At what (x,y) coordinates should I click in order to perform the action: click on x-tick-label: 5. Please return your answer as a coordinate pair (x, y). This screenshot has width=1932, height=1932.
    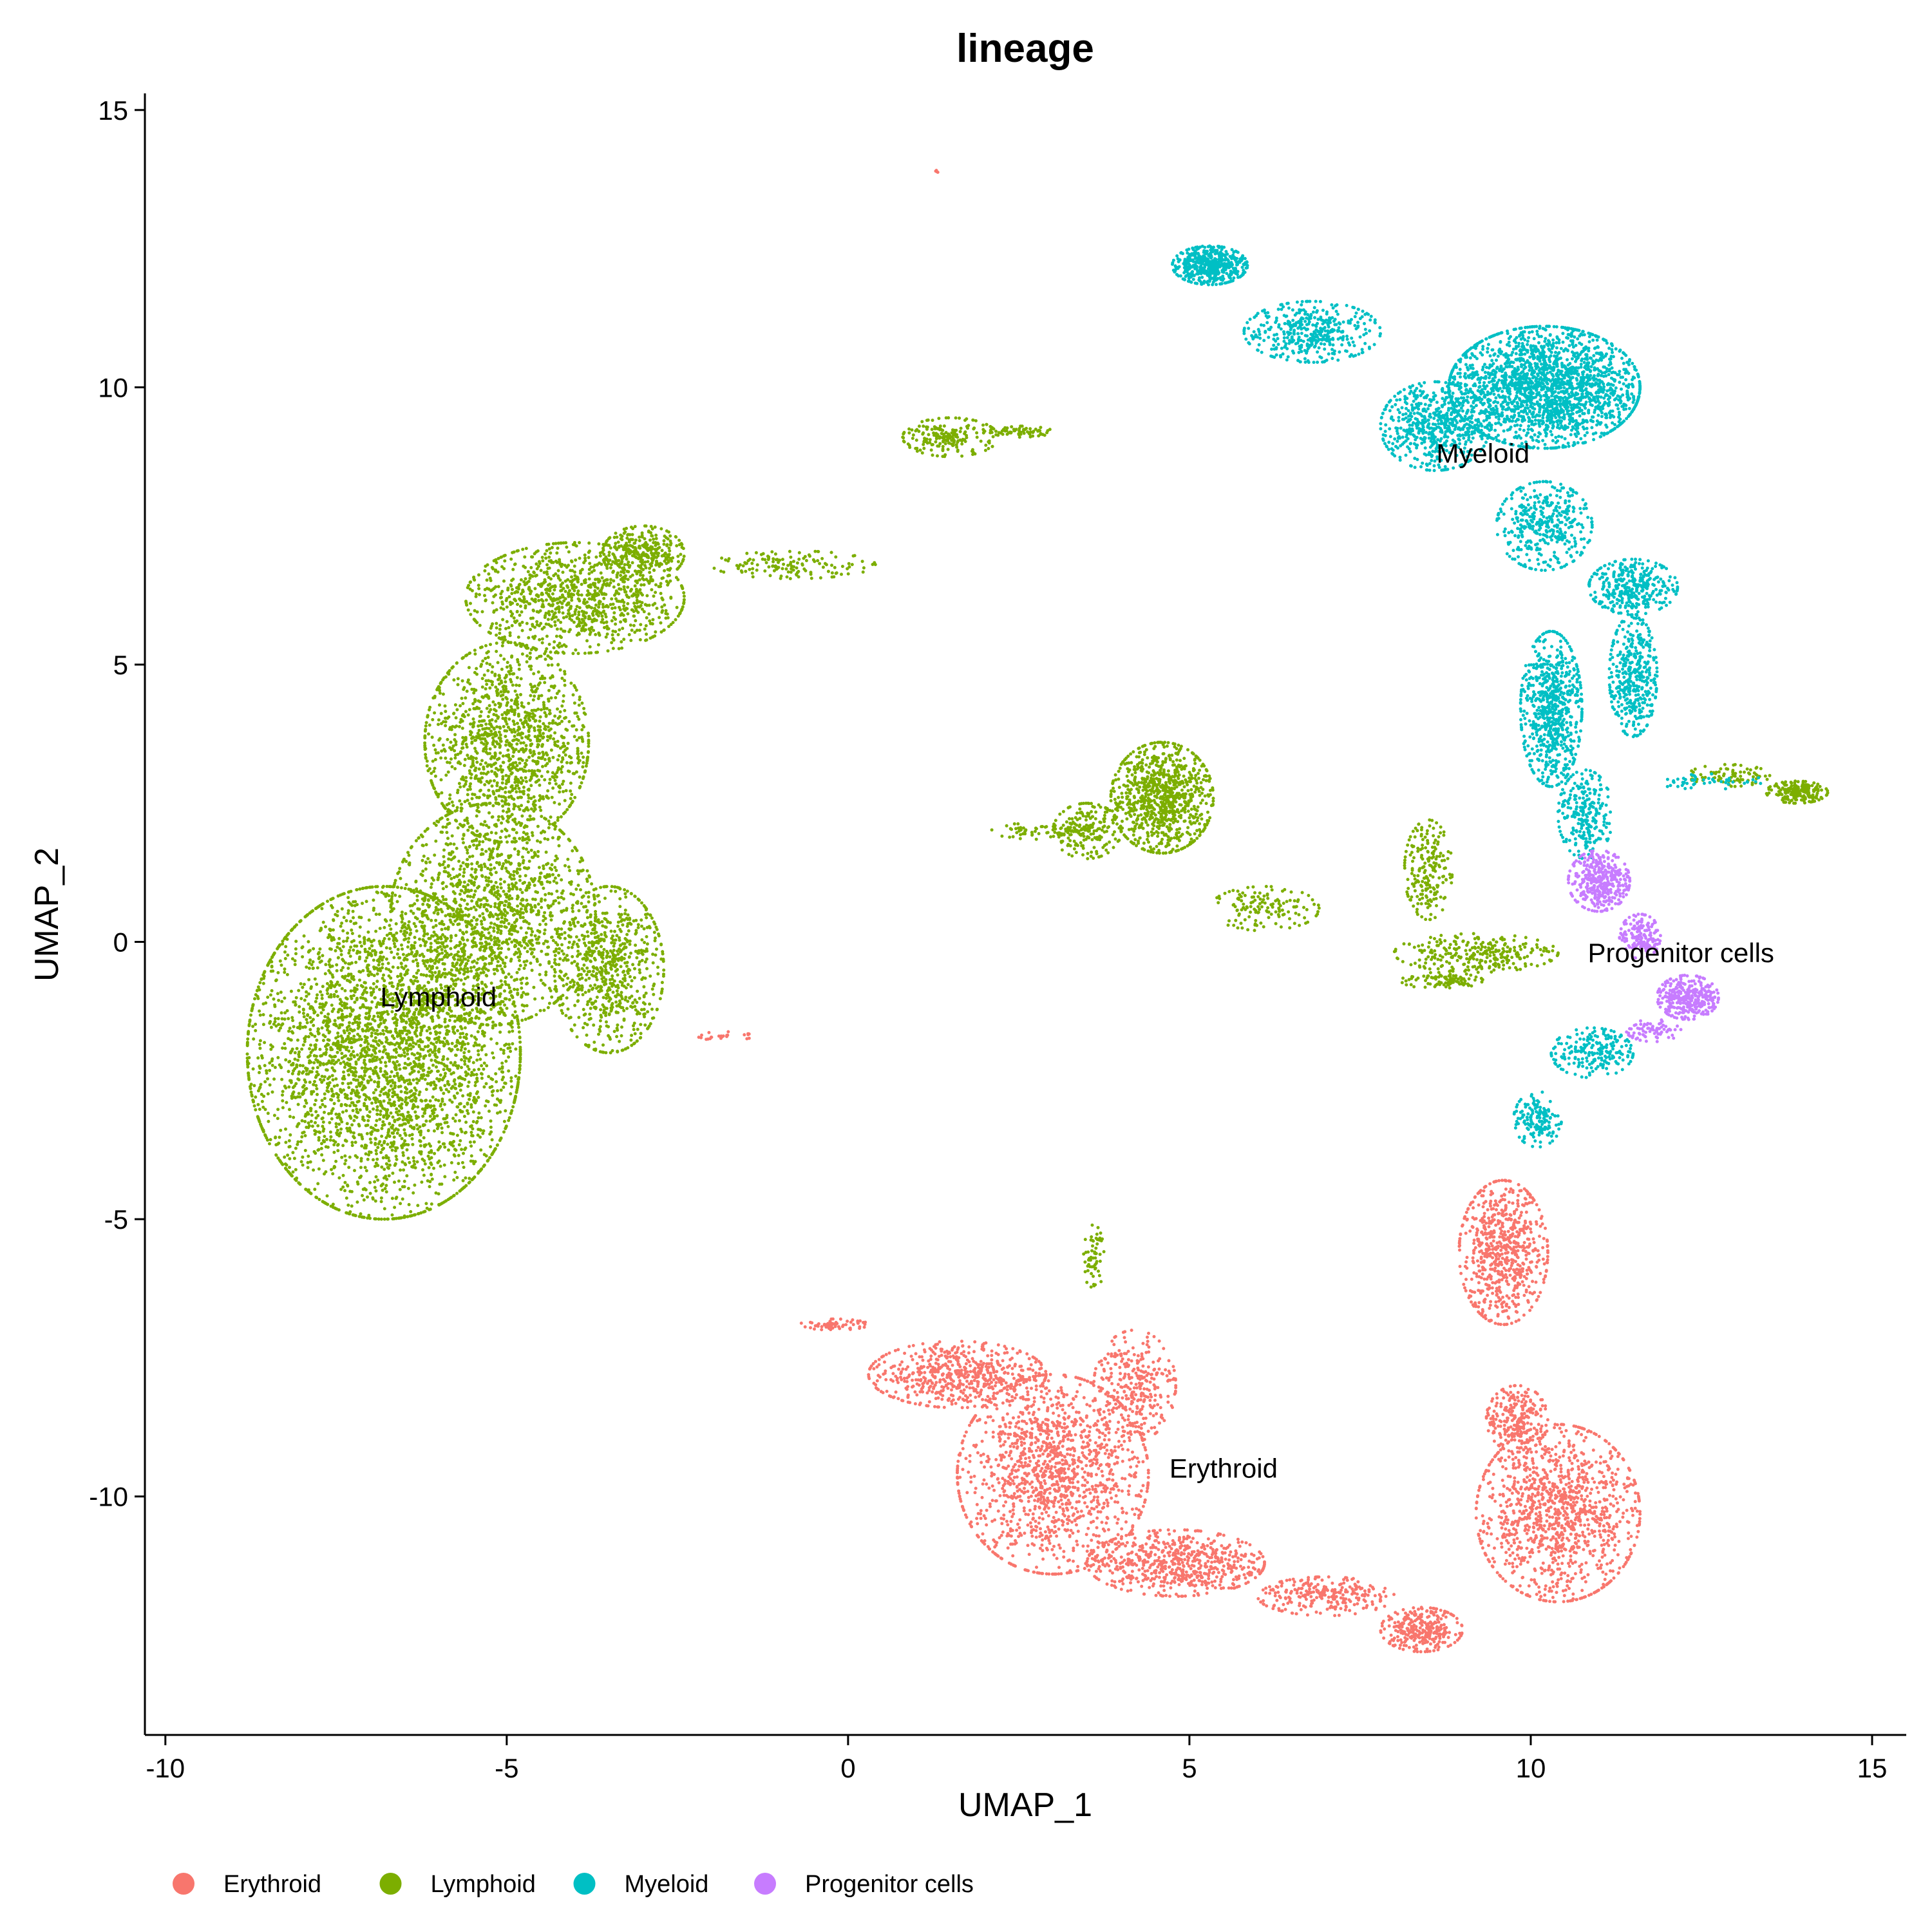
    Looking at the image, I should click on (1189, 1768).